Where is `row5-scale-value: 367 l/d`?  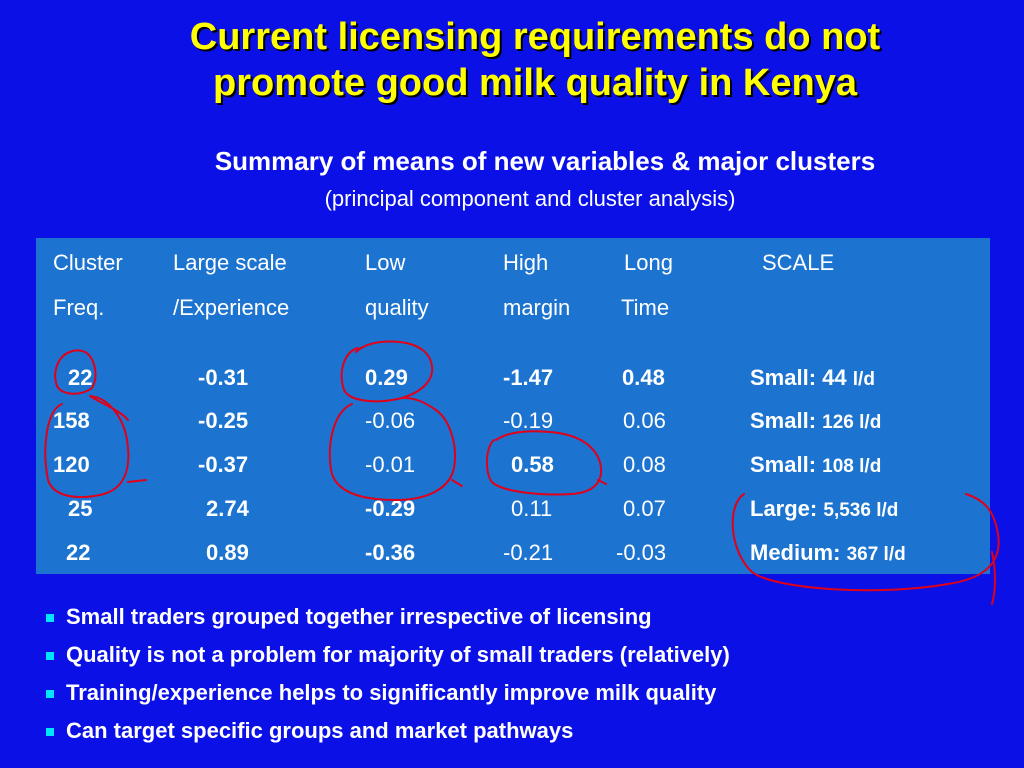
row5-scale-value: 367 l/d is located at coordinates (876, 554).